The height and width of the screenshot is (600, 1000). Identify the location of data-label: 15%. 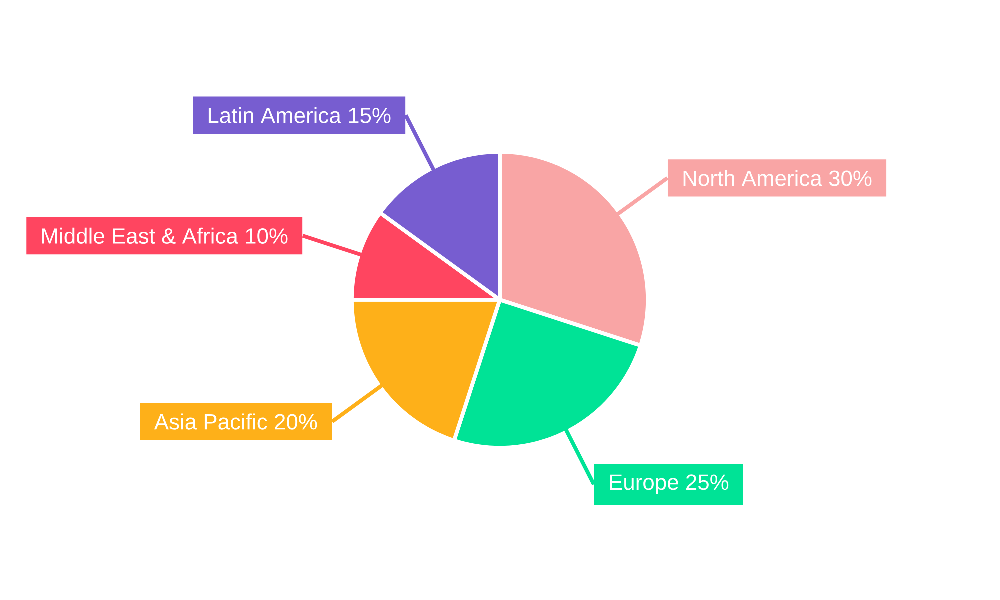
(370, 116).